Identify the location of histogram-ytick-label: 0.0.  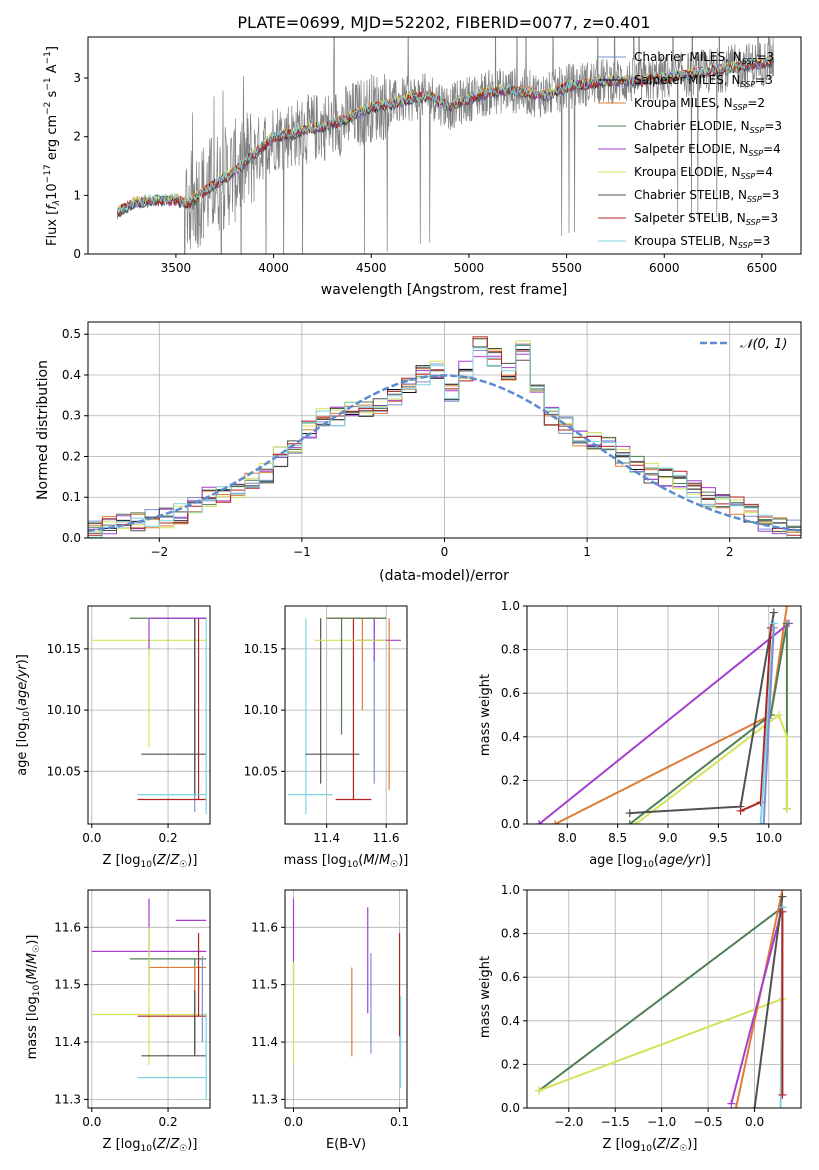
(71, 538).